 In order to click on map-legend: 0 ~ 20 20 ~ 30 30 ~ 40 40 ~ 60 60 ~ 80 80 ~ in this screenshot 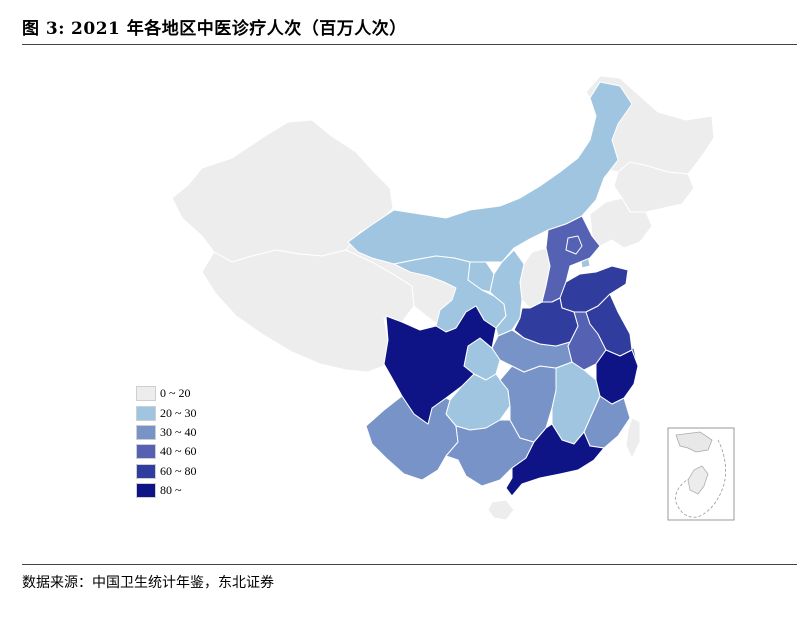, I will do `click(166, 442)`.